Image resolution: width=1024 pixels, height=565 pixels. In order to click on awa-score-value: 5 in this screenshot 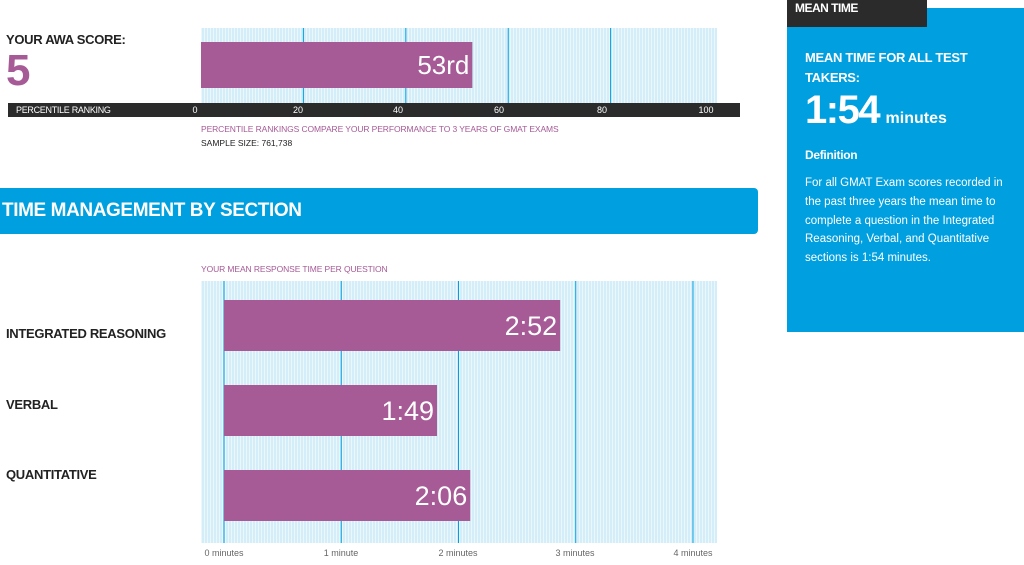, I will do `click(18, 70)`.